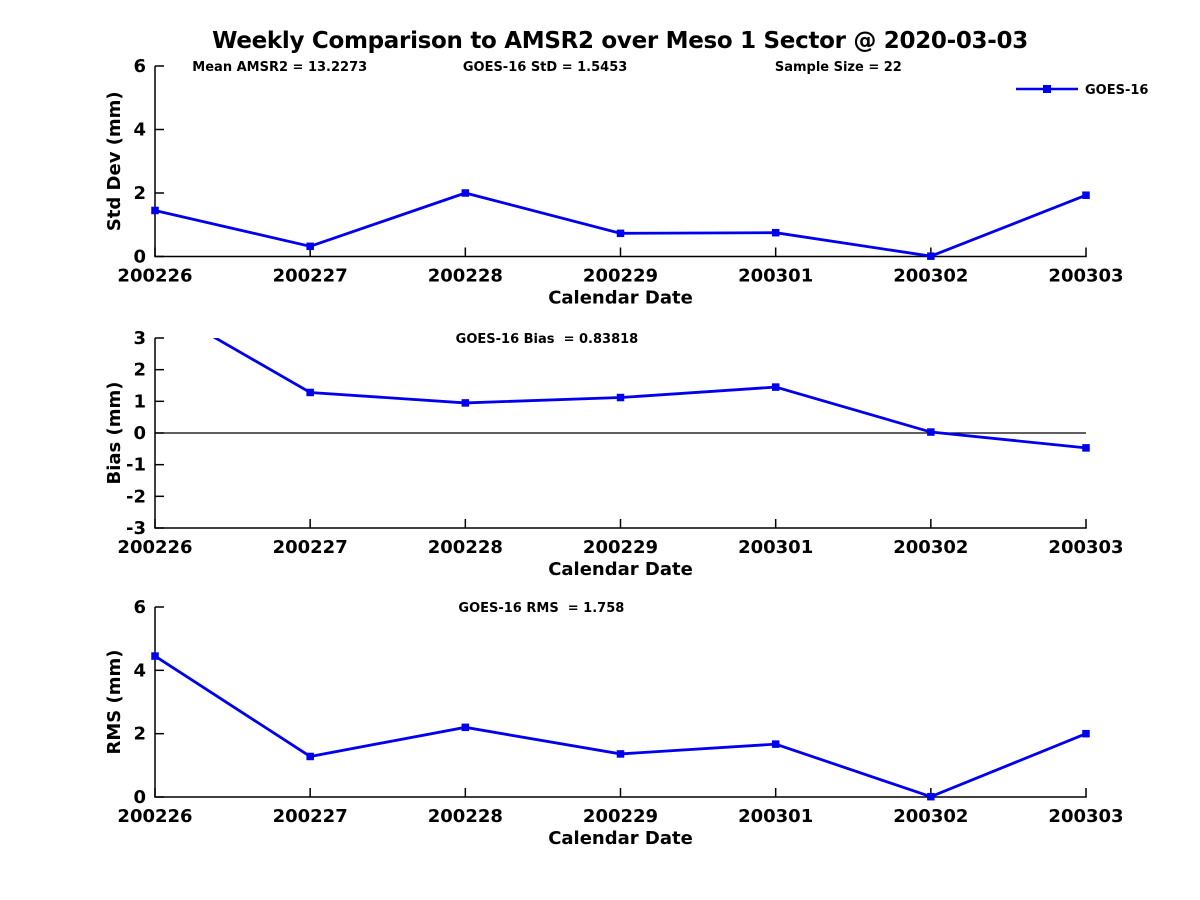 The image size is (1200, 900). I want to click on y-tick-label: -2, so click(136, 496).